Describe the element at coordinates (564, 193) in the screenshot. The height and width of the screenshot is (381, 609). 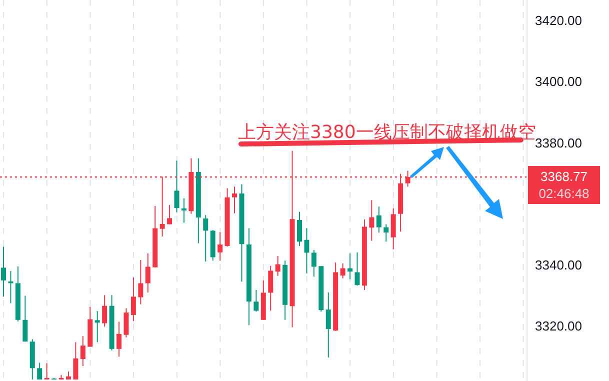
I see `text: 02:46:48` at that location.